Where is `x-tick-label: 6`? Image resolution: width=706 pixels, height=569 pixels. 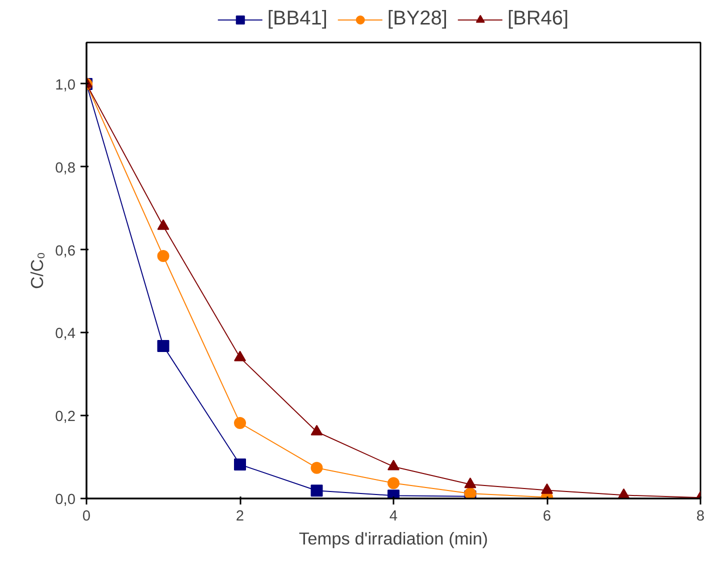 x-tick-label: 6 is located at coordinates (547, 516).